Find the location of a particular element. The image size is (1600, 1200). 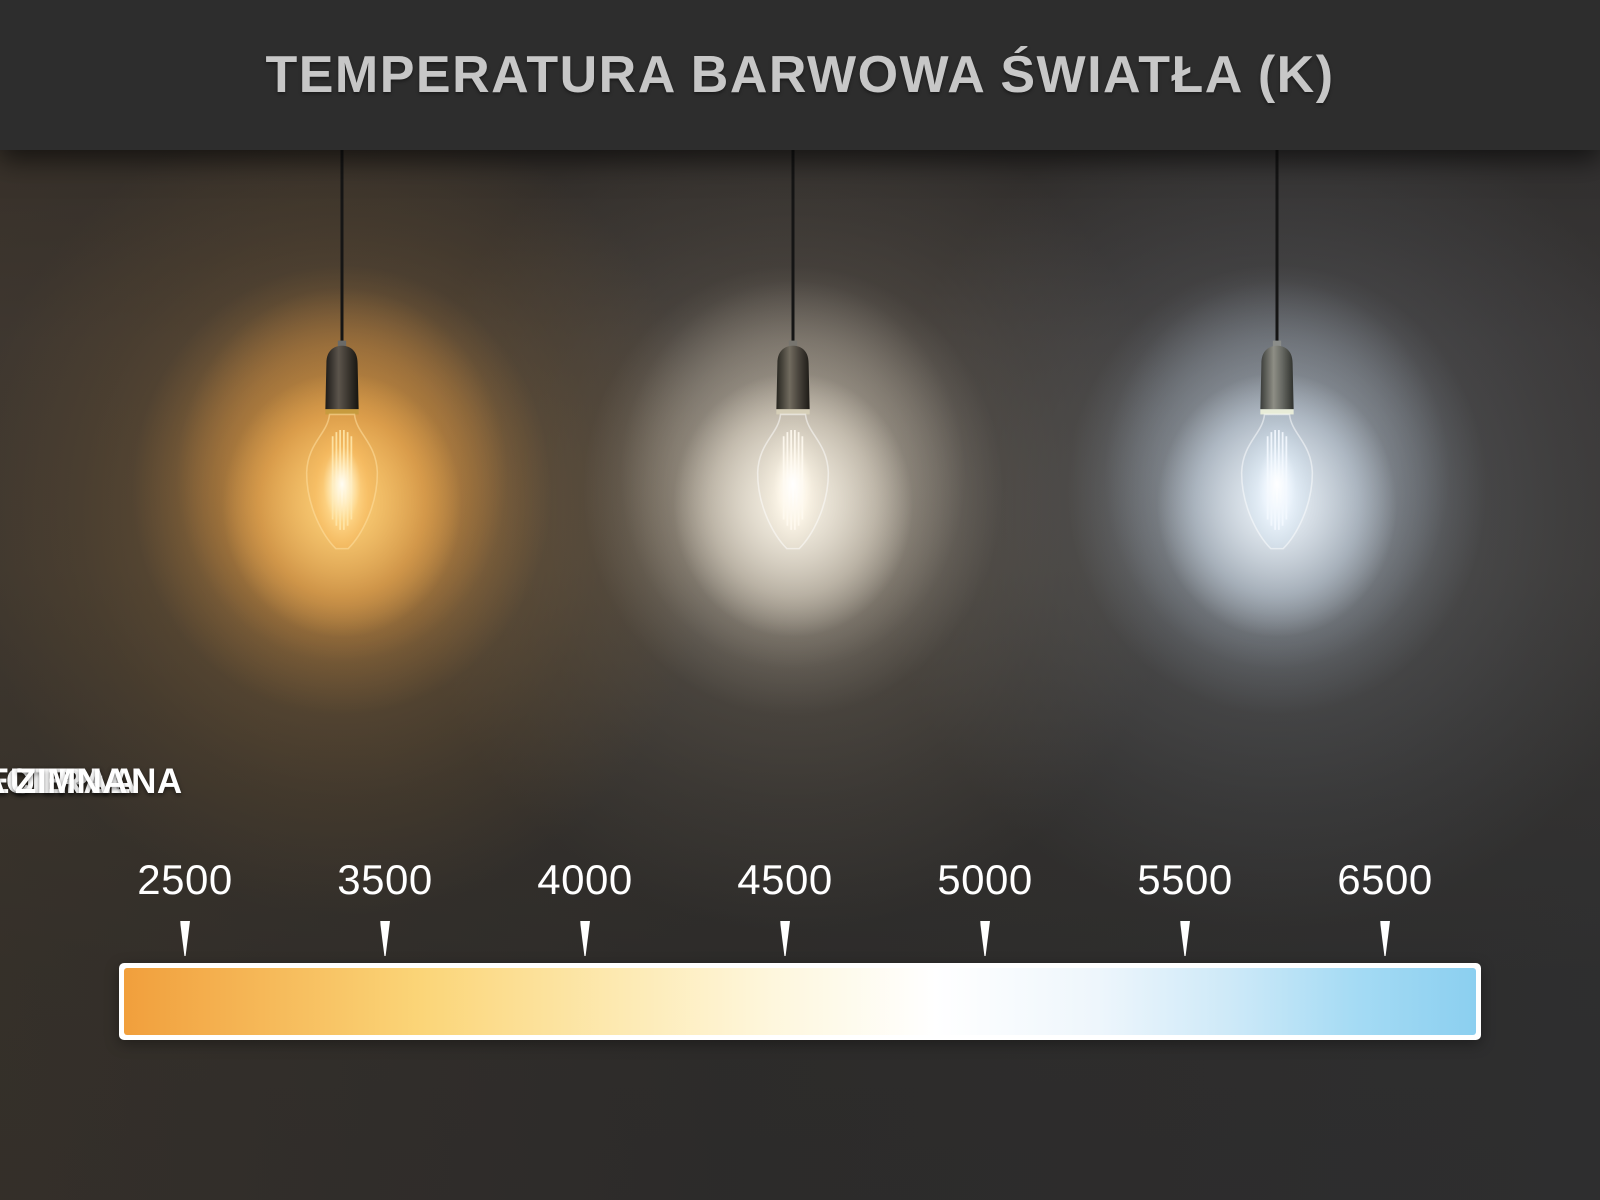

header-band: TEMPERATURA BARWOWA ŚWIATŁA (K) is located at coordinates (800, 75).